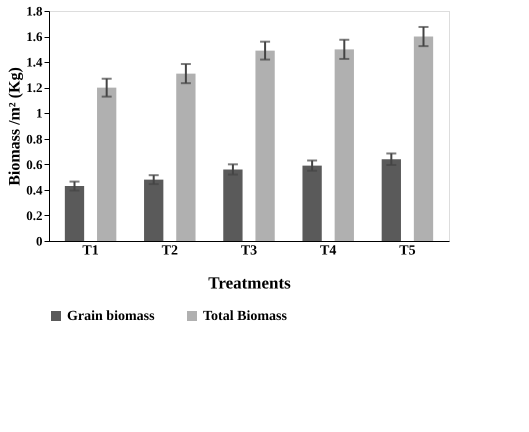 The image size is (529, 432). Describe the element at coordinates (249, 251) in the screenshot. I see `x-tick-label: T3` at that location.